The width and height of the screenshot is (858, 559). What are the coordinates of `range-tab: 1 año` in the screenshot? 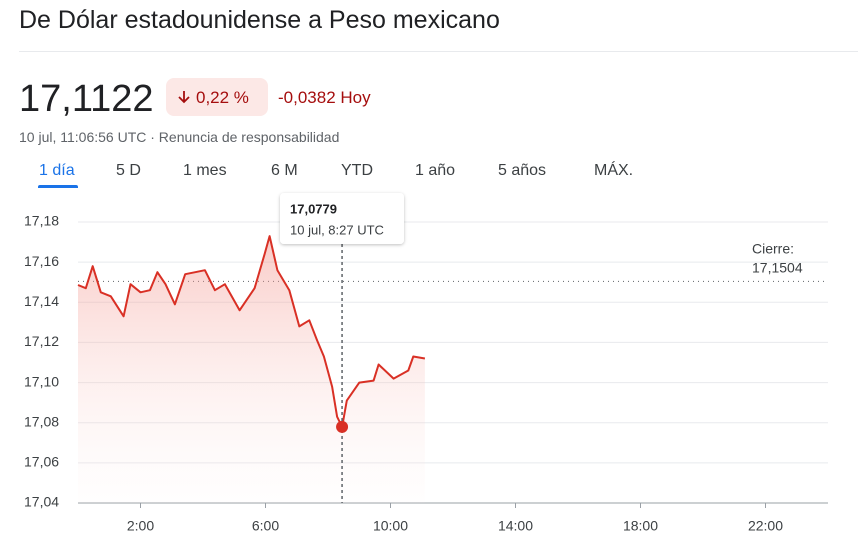 It's located at (435, 170).